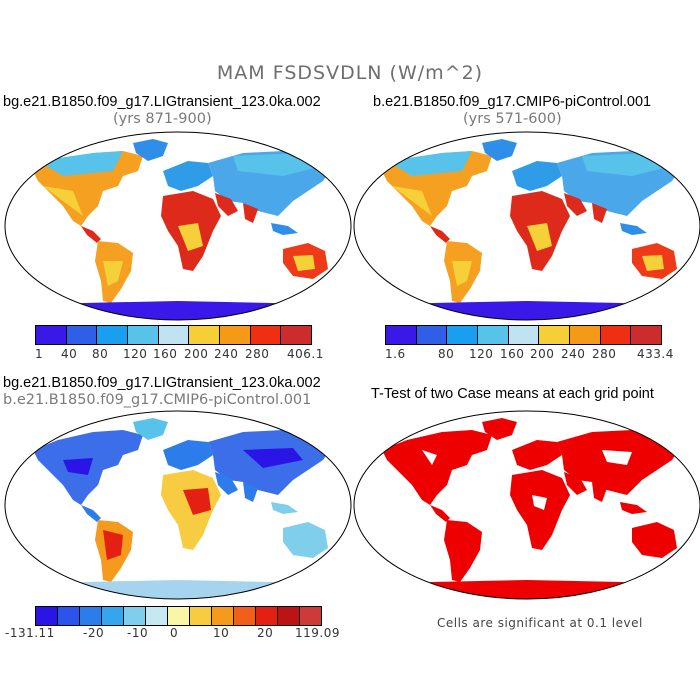 The image size is (700, 700). I want to click on main-title: MAM FSDSVDLN (W/m^2), so click(350, 73).